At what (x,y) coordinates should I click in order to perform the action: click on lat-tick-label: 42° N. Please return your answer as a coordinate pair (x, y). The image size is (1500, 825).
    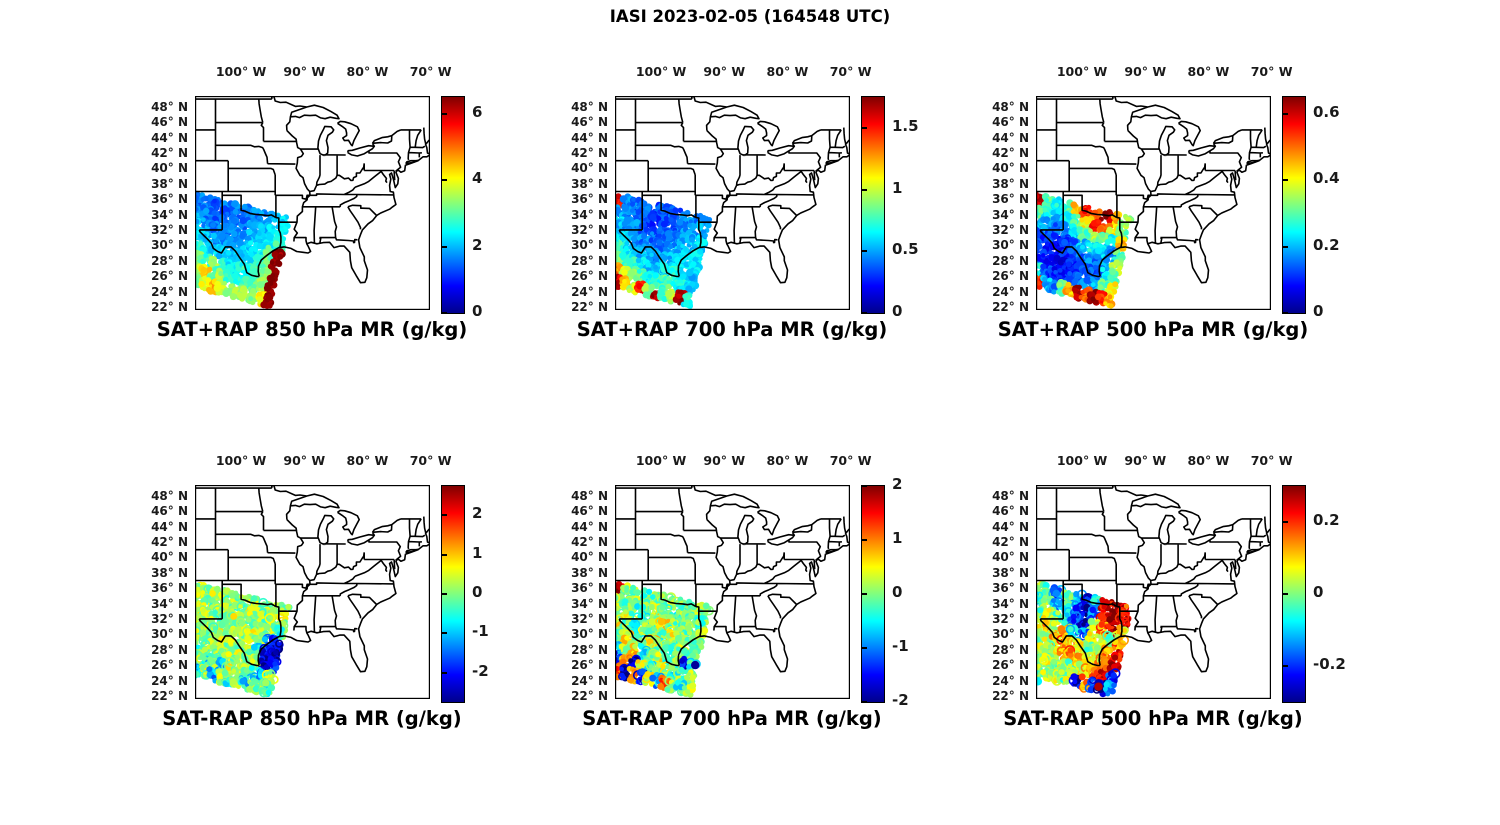
    Looking at the image, I should click on (1010, 541).